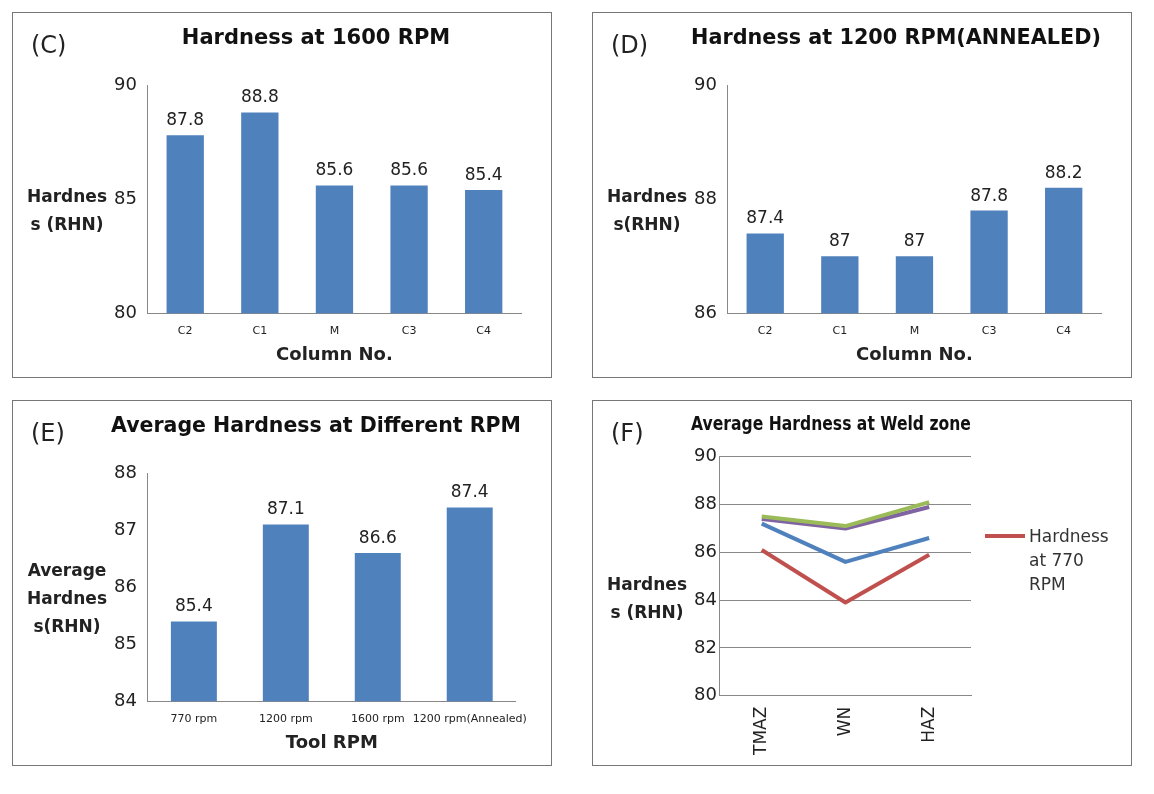  Describe the element at coordinates (1063, 171) in the screenshot. I see `data-label: 88.2` at that location.